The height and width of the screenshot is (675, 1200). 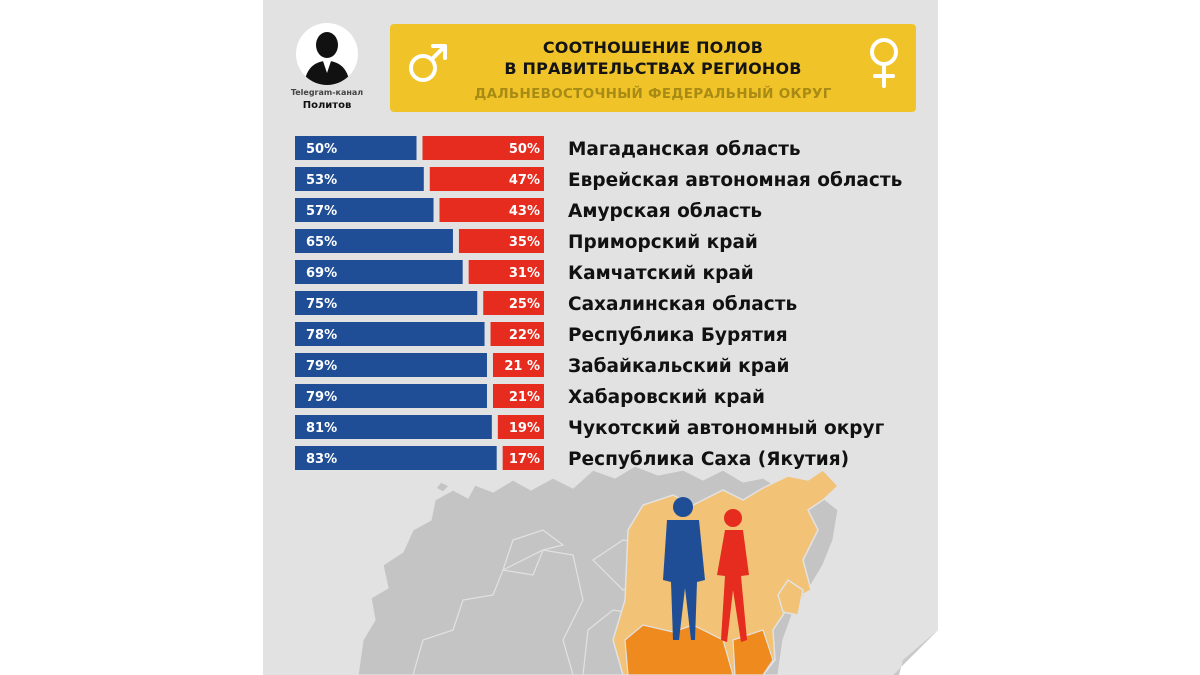 I want to click on bar-label-female-0: 50%, so click(x=524, y=149).